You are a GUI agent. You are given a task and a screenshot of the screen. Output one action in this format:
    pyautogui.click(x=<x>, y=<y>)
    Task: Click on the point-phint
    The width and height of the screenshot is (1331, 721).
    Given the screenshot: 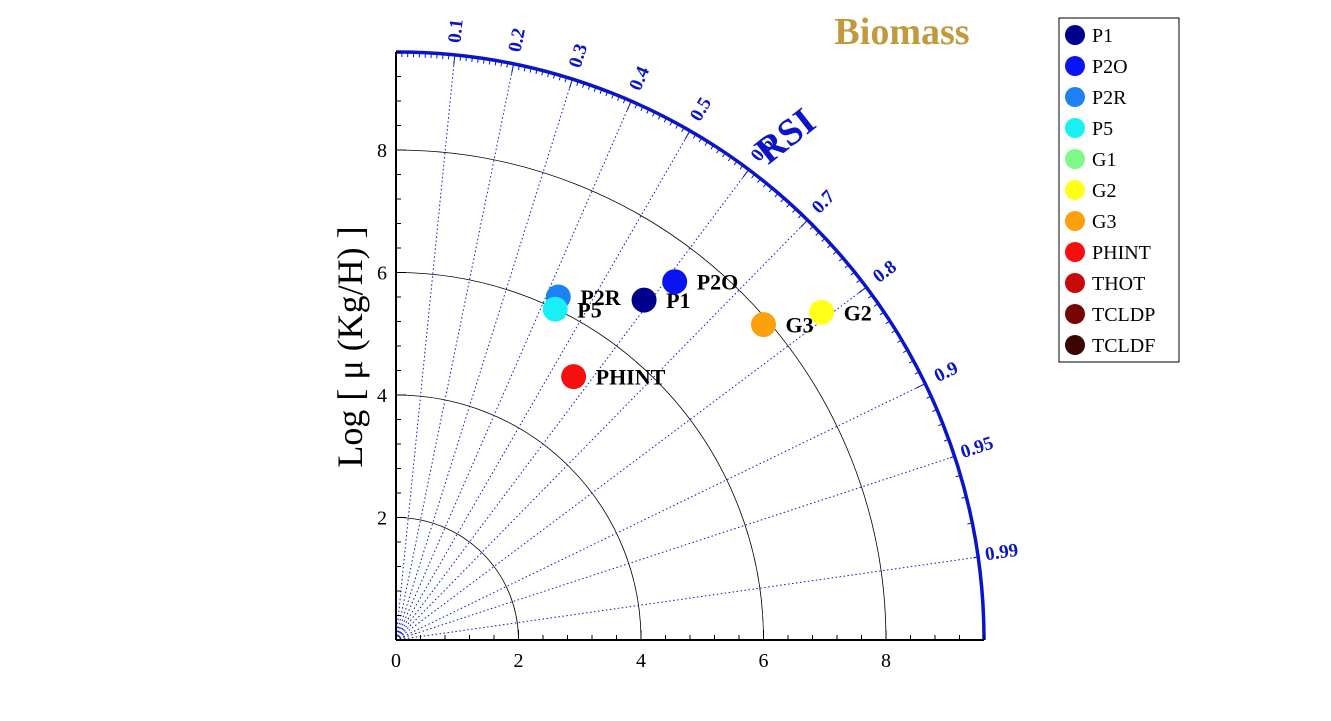 What is the action you would take?
    pyautogui.click(x=574, y=377)
    